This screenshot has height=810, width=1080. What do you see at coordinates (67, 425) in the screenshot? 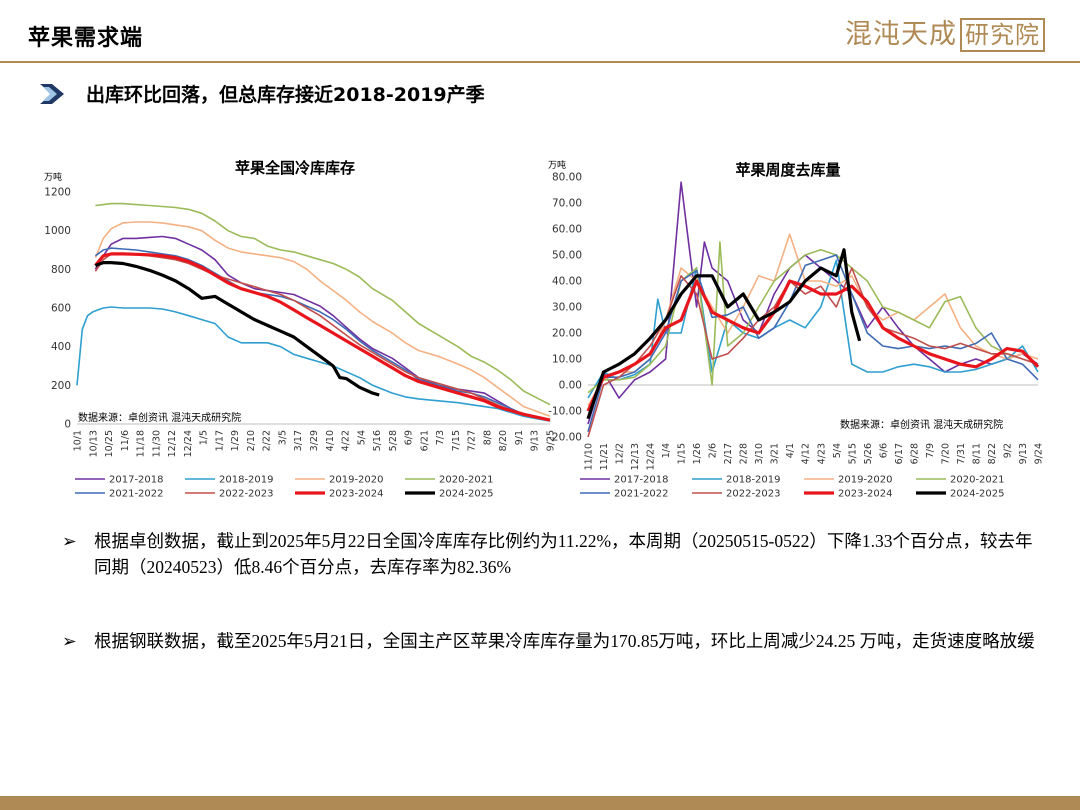
I see `y-tick-label: 0` at bounding box center [67, 425].